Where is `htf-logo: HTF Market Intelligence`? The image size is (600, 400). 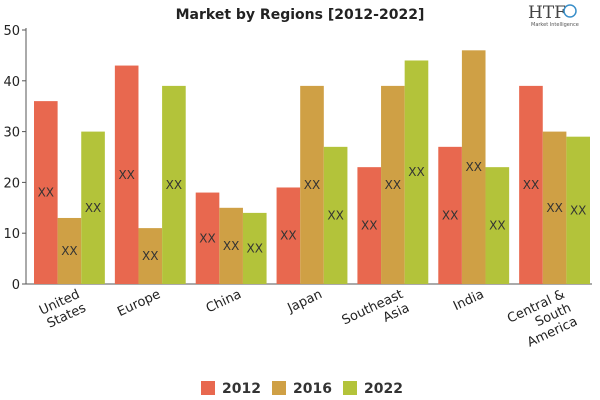
htf-logo: HTF Market Intelligence is located at coordinates (553, 15).